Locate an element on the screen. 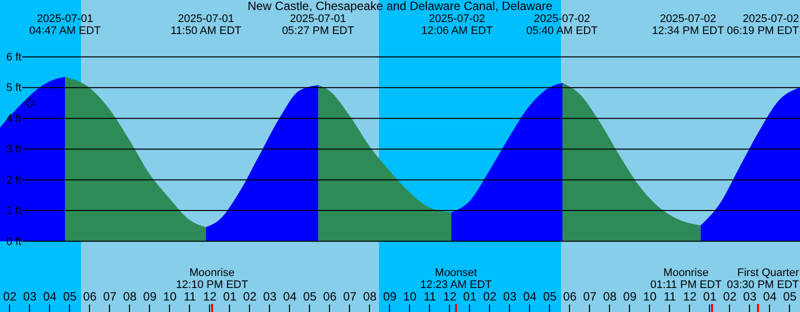 The image size is (800, 312). annotation: 2025-07-01 11:50 AM EDT is located at coordinates (206, 25).